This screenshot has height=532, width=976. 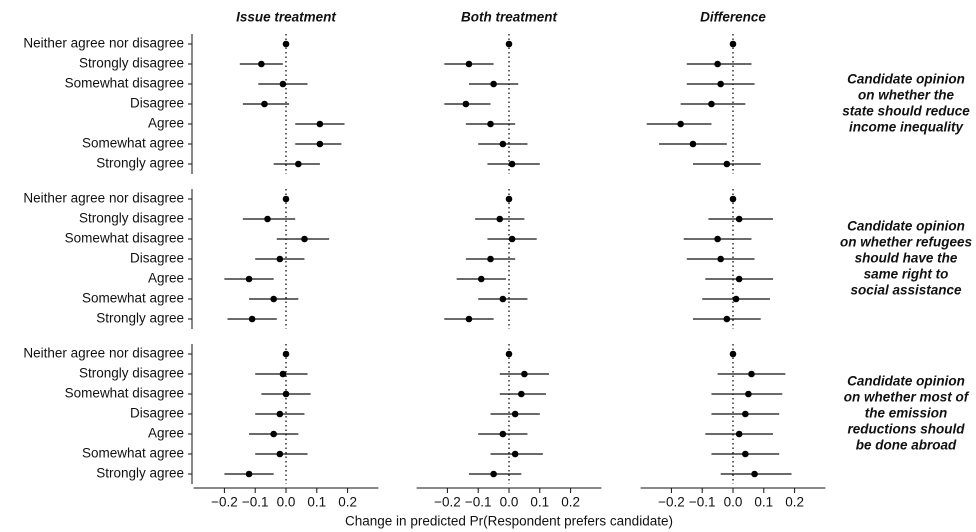 I want to click on panel-label: on whether refugees, so click(x=906, y=242).